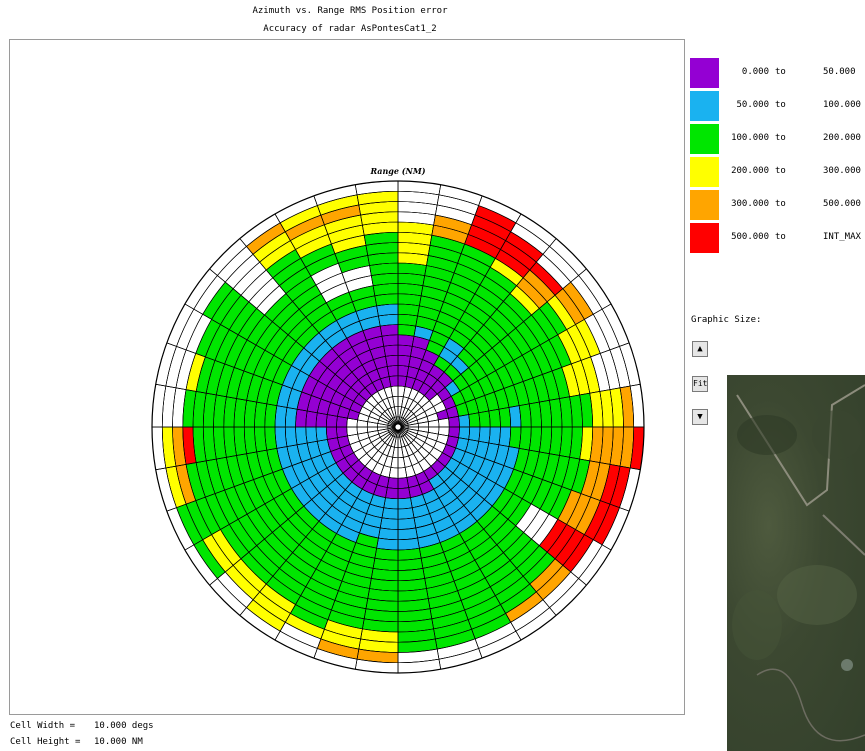 This screenshot has width=865, height=751. I want to click on shrink-button: ▼, so click(700, 417).